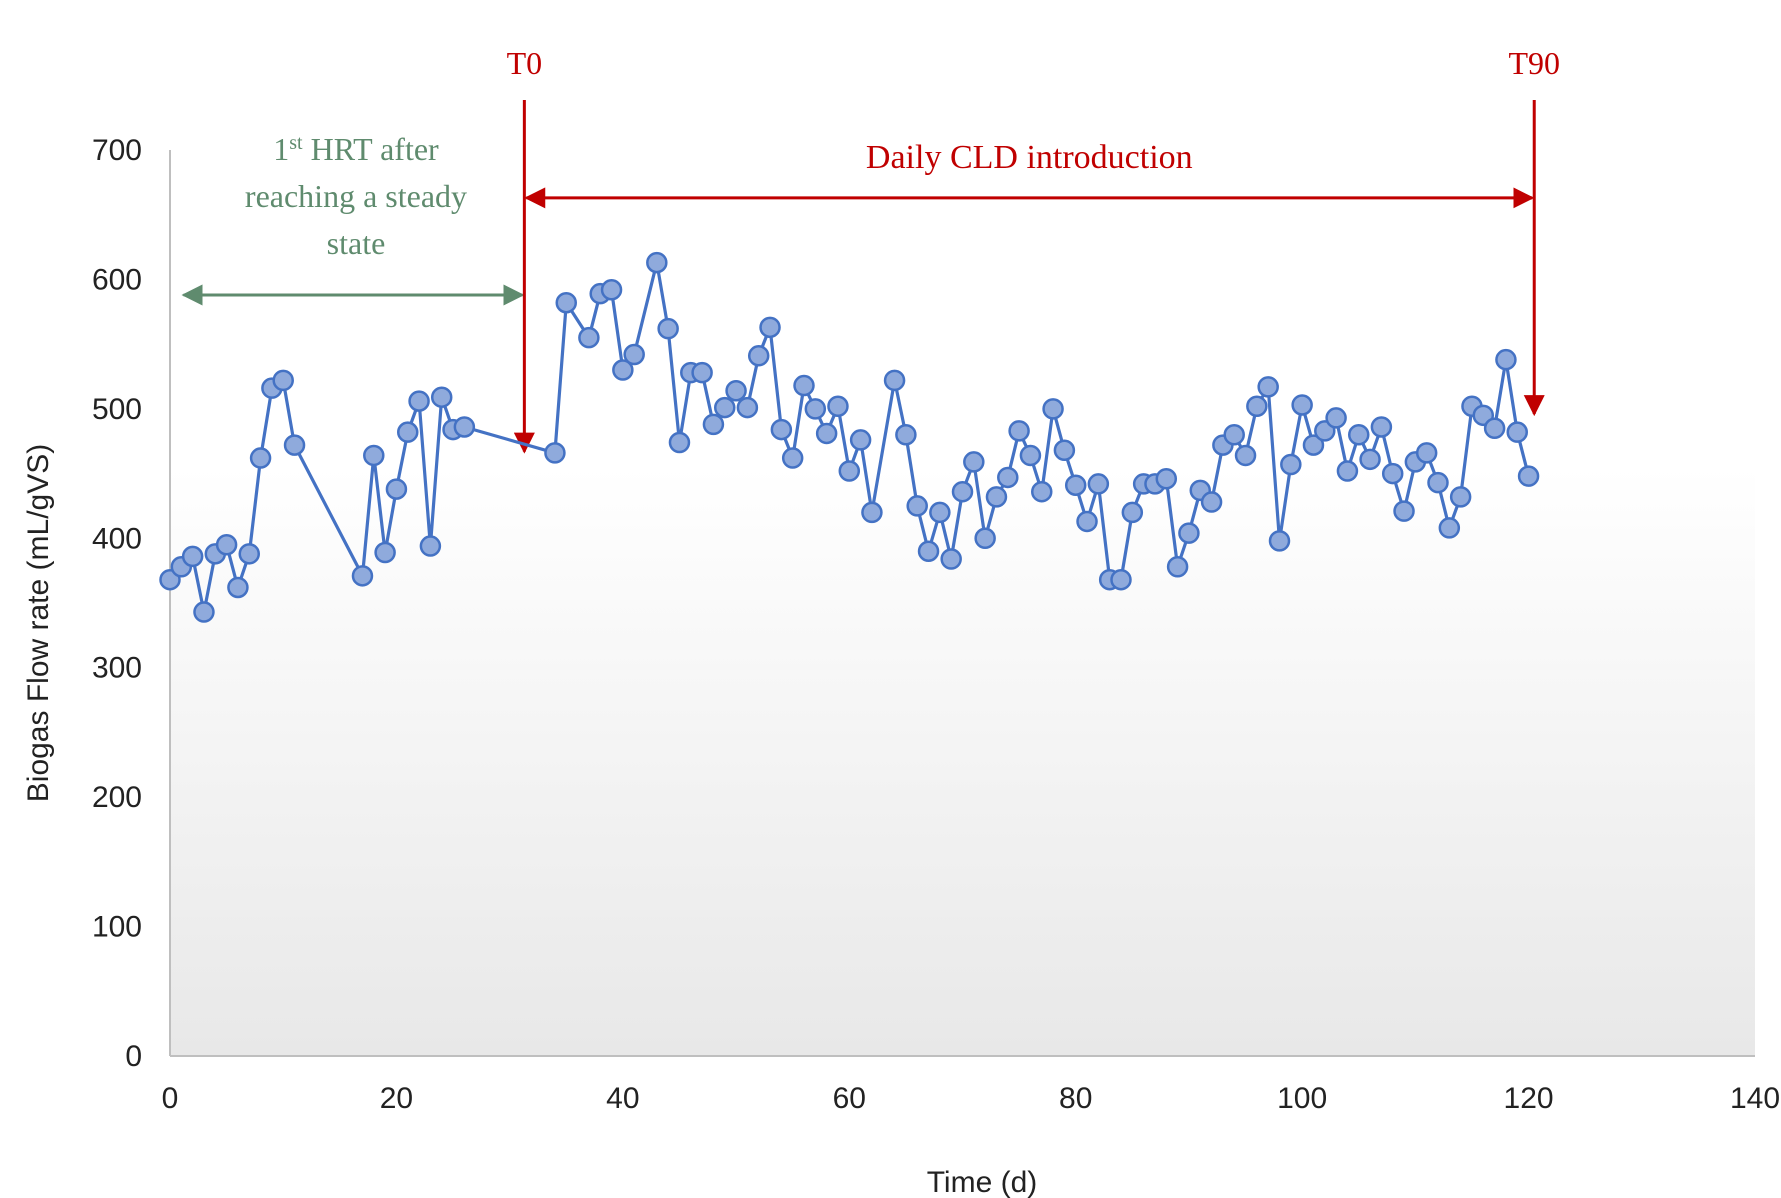  I want to click on cld-label: Daily CLD introduction, so click(1029, 157).